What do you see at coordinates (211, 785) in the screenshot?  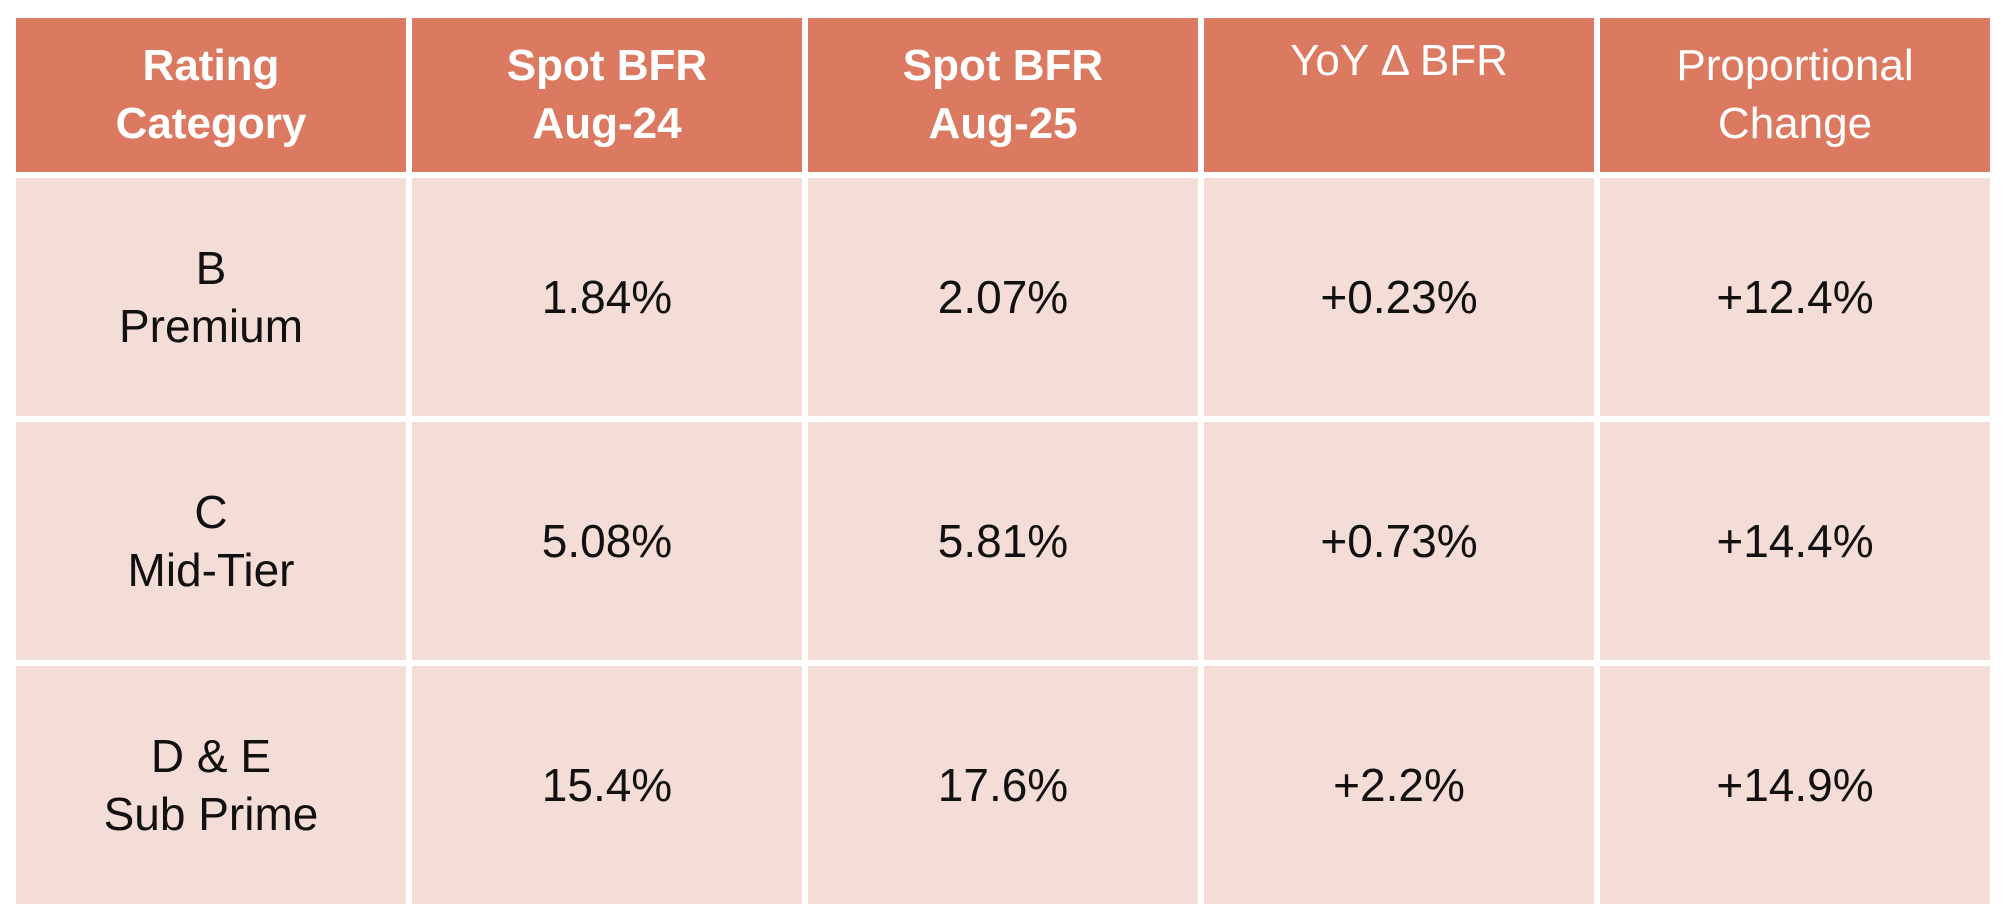 I see `cell-rating-category: D & E Sub Prime` at bounding box center [211, 785].